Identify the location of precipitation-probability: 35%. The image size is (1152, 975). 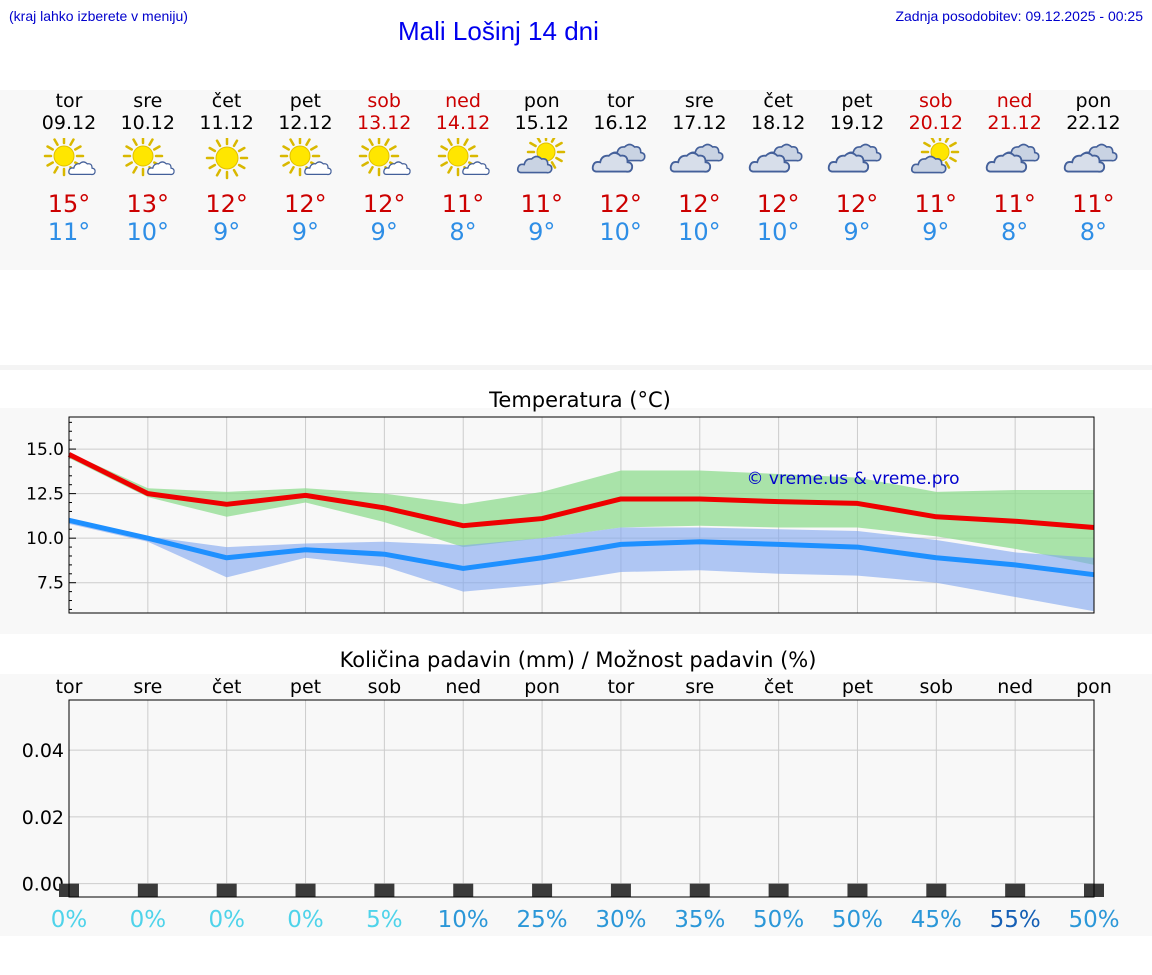
(699, 920).